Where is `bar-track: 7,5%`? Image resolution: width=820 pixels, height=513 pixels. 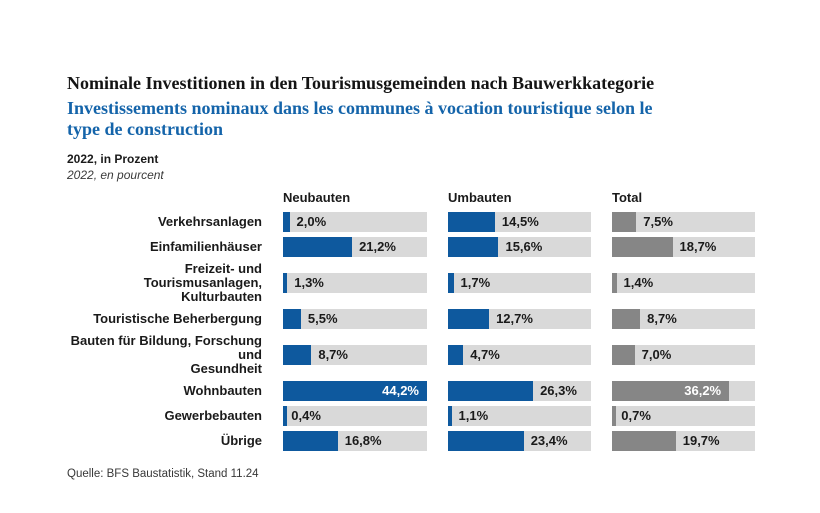
bar-track: 7,5% is located at coordinates (683, 222).